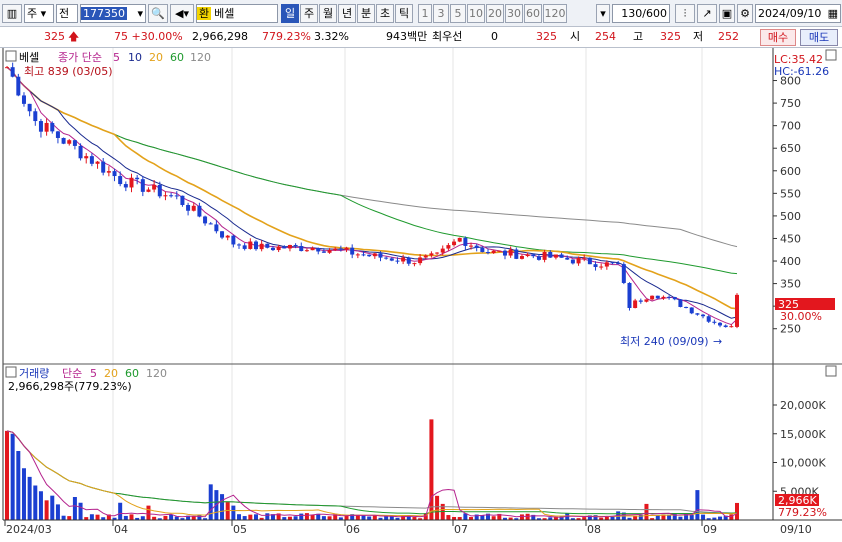  What do you see at coordinates (797, 500) in the screenshot?
I see `last-volume-value: 2,966K` at bounding box center [797, 500].